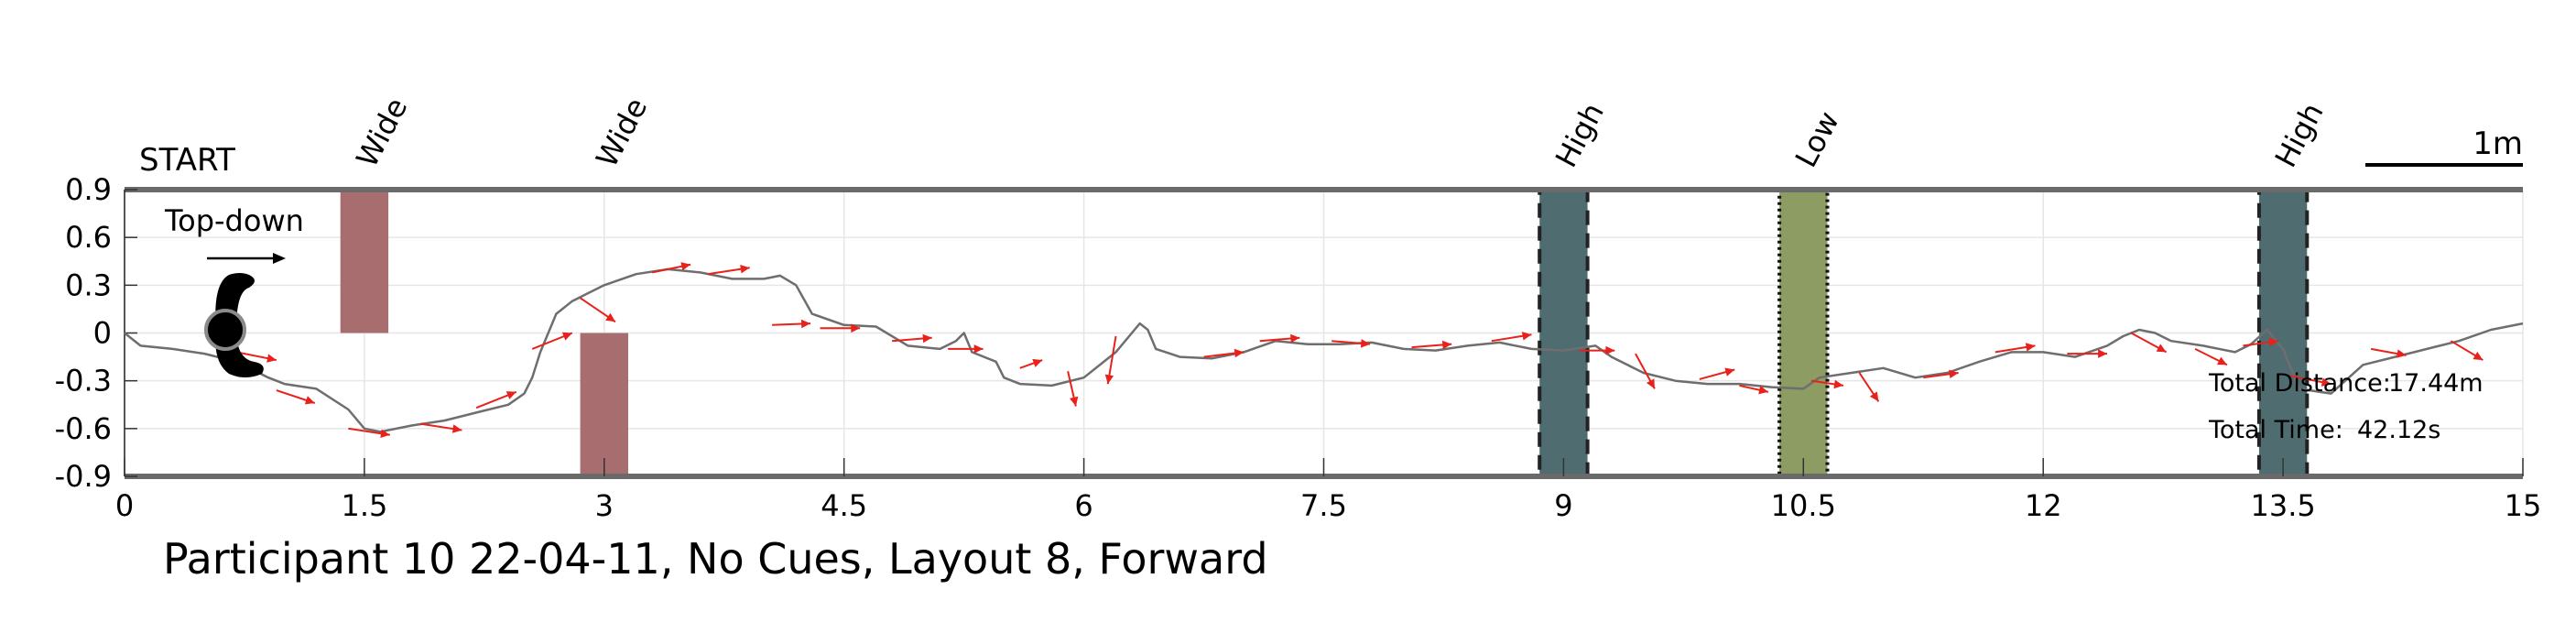 Image resolution: width=2576 pixels, height=644 pixels. Describe the element at coordinates (2498, 144) in the screenshot. I see `scale-label: 1m` at that location.